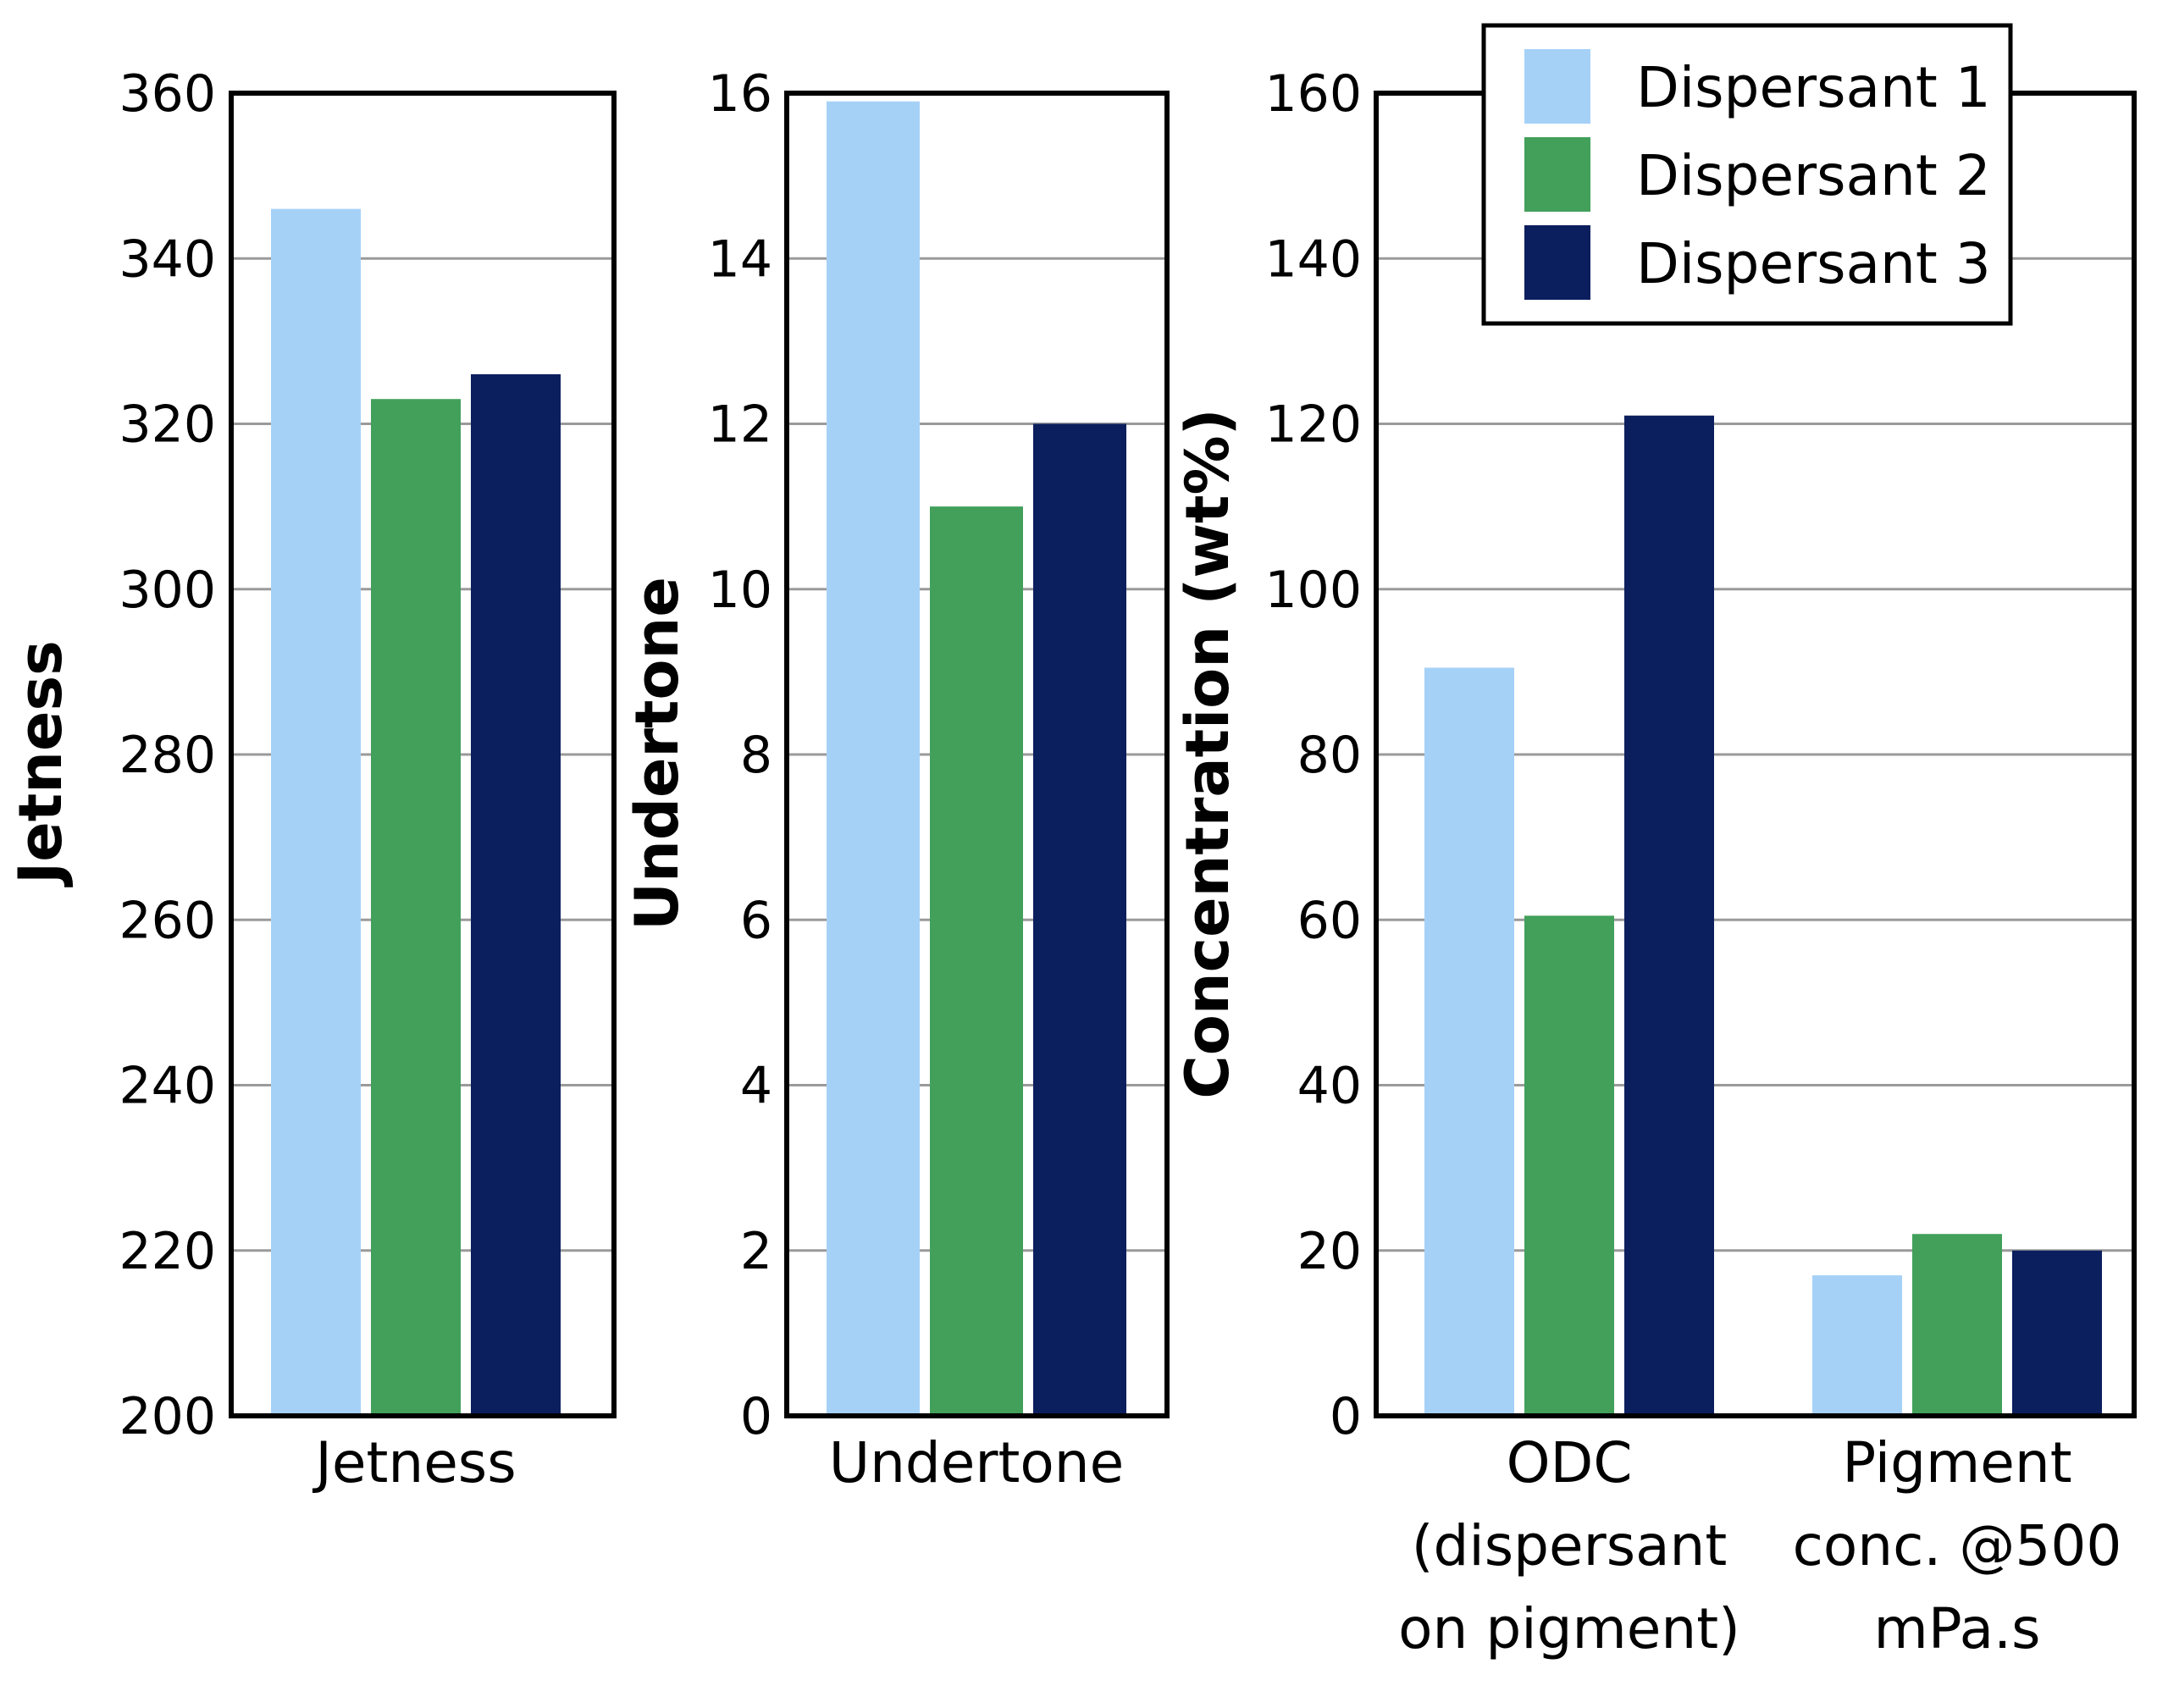 The width and height of the screenshot is (2168, 1708). Describe the element at coordinates (740, 94) in the screenshot. I see `y-tick-label: 16` at that location.